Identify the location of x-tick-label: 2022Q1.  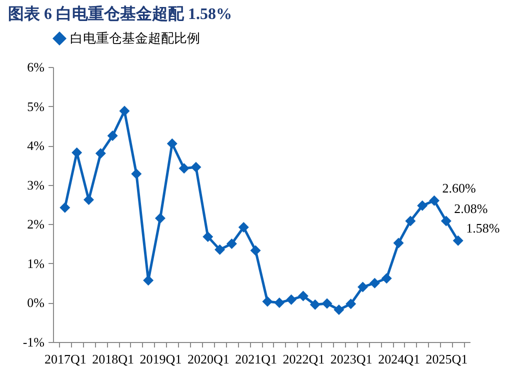
(303, 359).